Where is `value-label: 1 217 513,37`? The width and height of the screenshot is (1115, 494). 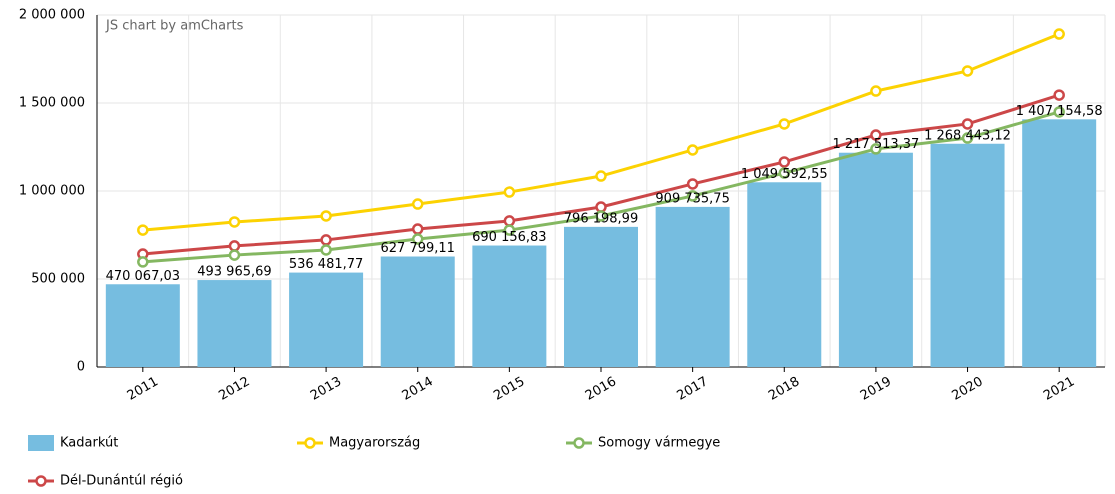 value-label: 1 217 513,37 is located at coordinates (875, 144).